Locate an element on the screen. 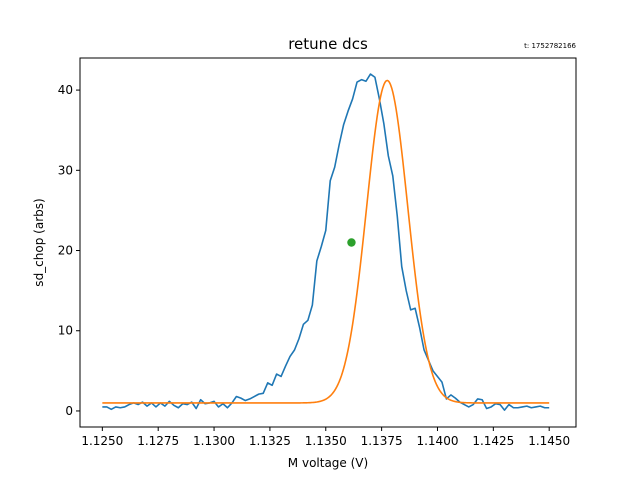  chart-title: retune dcs is located at coordinates (328, 44).